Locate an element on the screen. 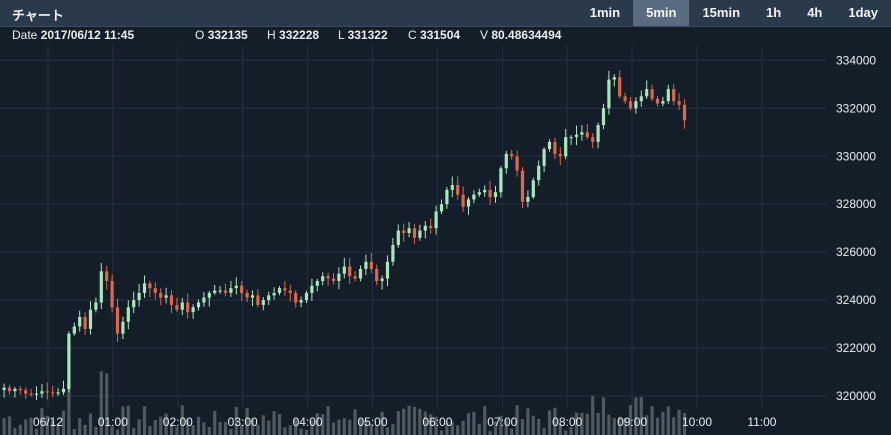 The image size is (891, 435). y-tick-label: 324000 is located at coordinates (856, 300).